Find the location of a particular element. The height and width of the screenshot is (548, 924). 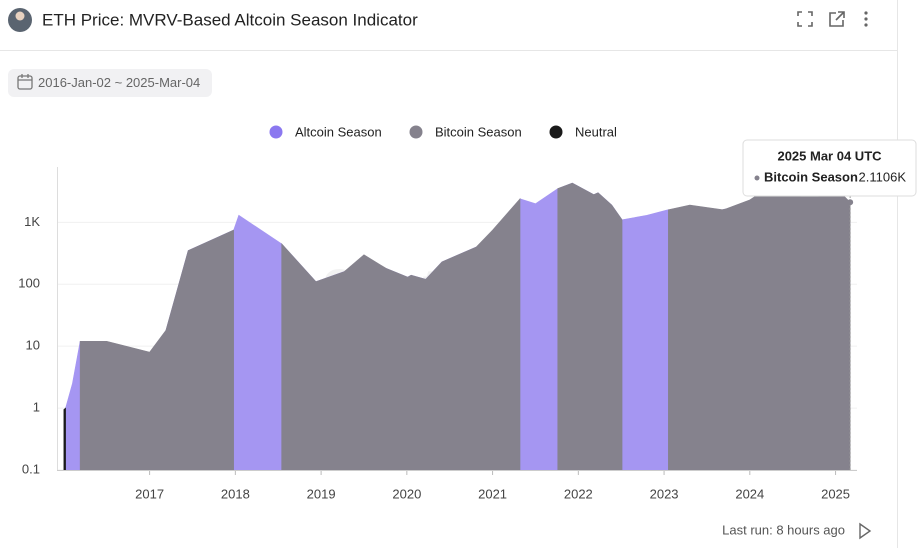

x-tick-label: 2020 is located at coordinates (406, 493).